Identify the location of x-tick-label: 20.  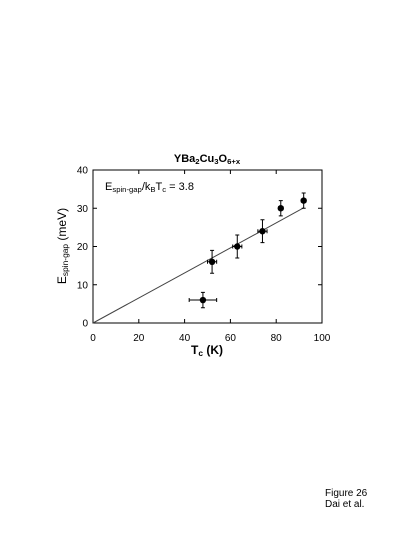
(139, 338).